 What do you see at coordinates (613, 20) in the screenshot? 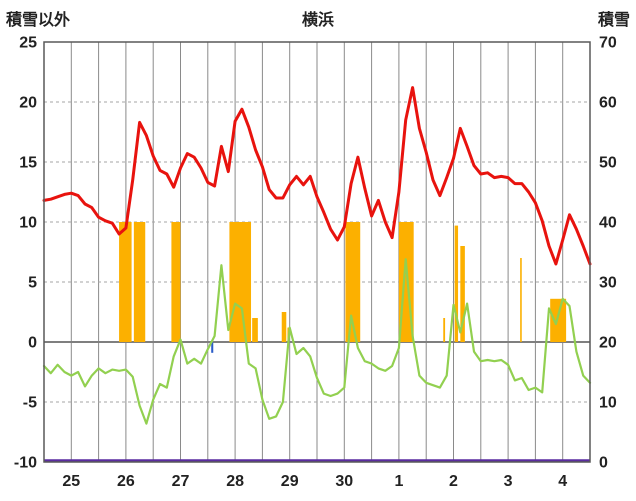
I see `right-axis-title: 積雪` at bounding box center [613, 20].